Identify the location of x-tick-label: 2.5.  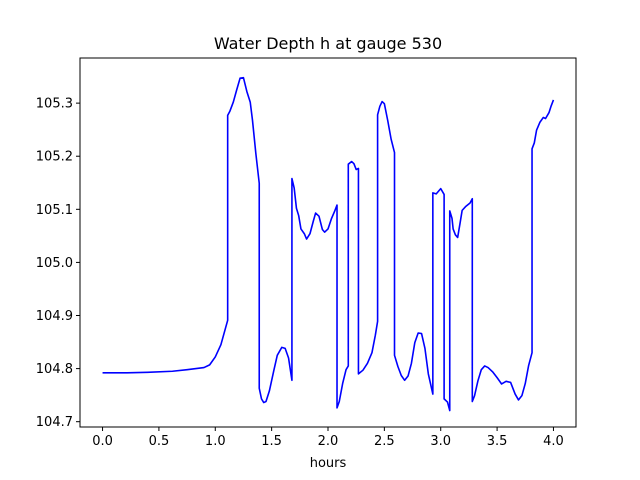
(384, 441).